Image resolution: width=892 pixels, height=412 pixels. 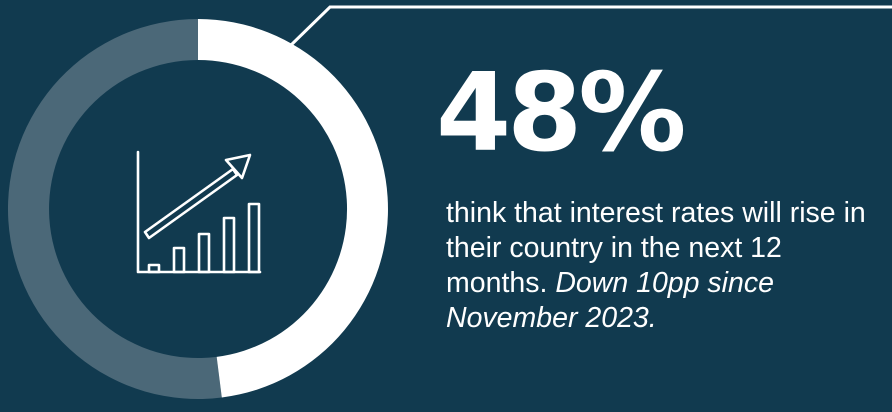 What do you see at coordinates (561, 113) in the screenshot?
I see `headline-percentage: 48%` at bounding box center [561, 113].